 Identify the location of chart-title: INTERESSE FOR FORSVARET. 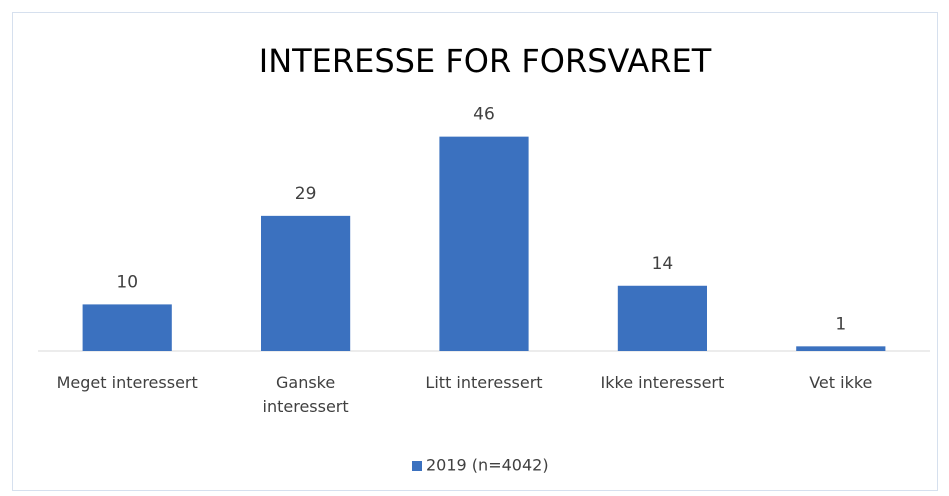
(485, 61).